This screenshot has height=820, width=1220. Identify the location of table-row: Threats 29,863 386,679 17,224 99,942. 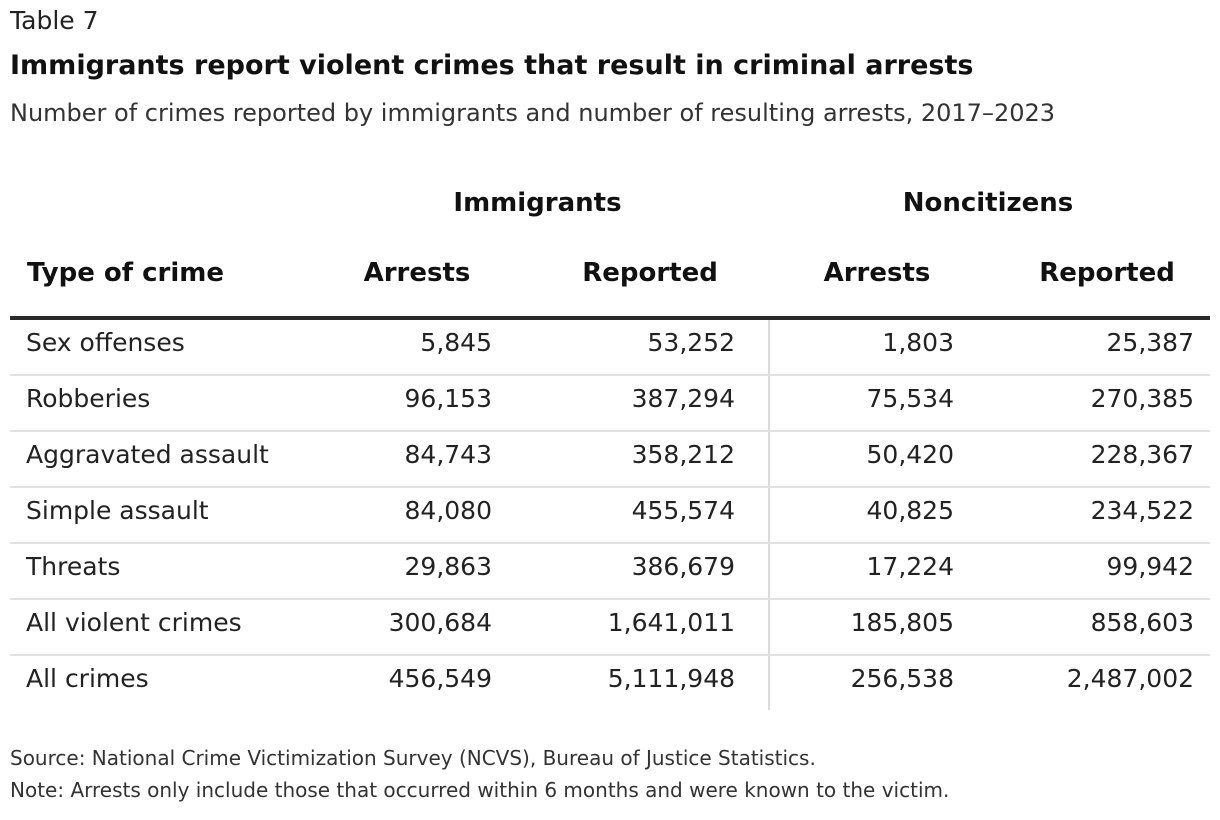
(610, 572).